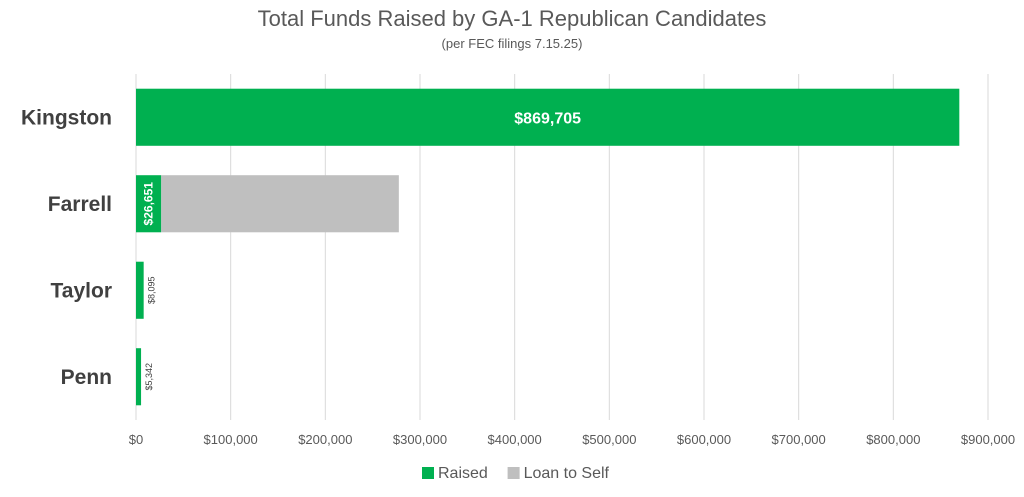 The image size is (1024, 497). I want to click on x-tick-label: $700,000, so click(799, 439).